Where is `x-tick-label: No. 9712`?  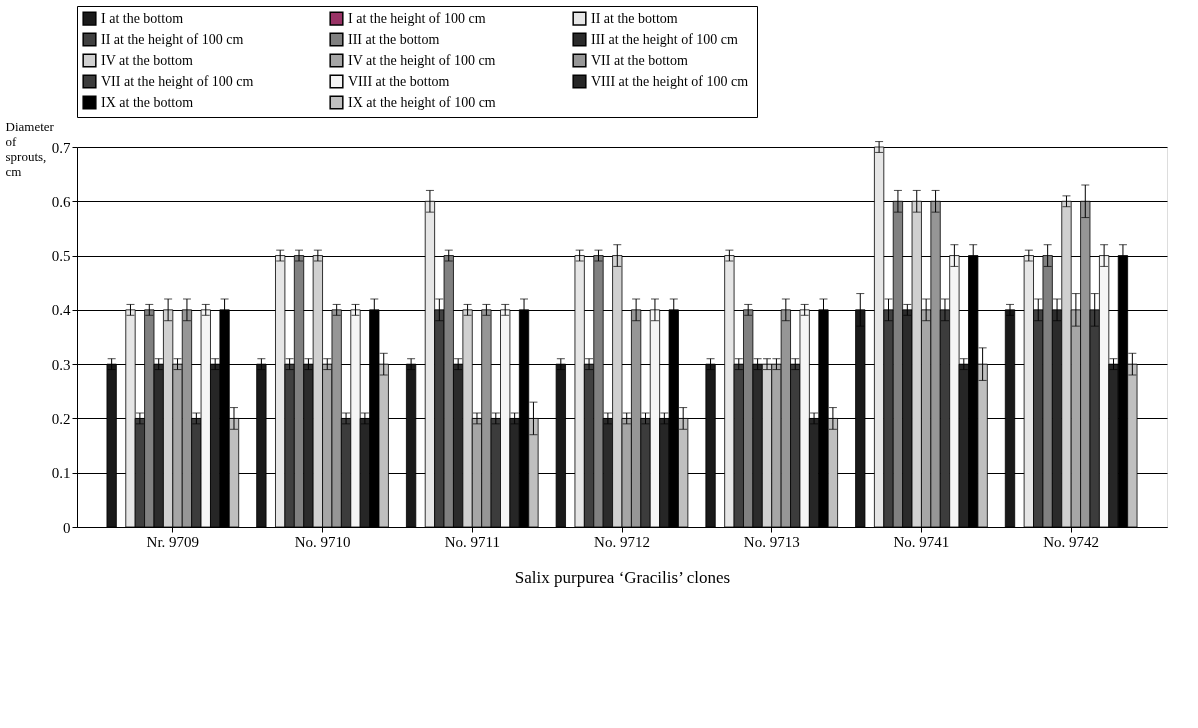 x-tick-label: No. 9712 is located at coordinates (622, 541).